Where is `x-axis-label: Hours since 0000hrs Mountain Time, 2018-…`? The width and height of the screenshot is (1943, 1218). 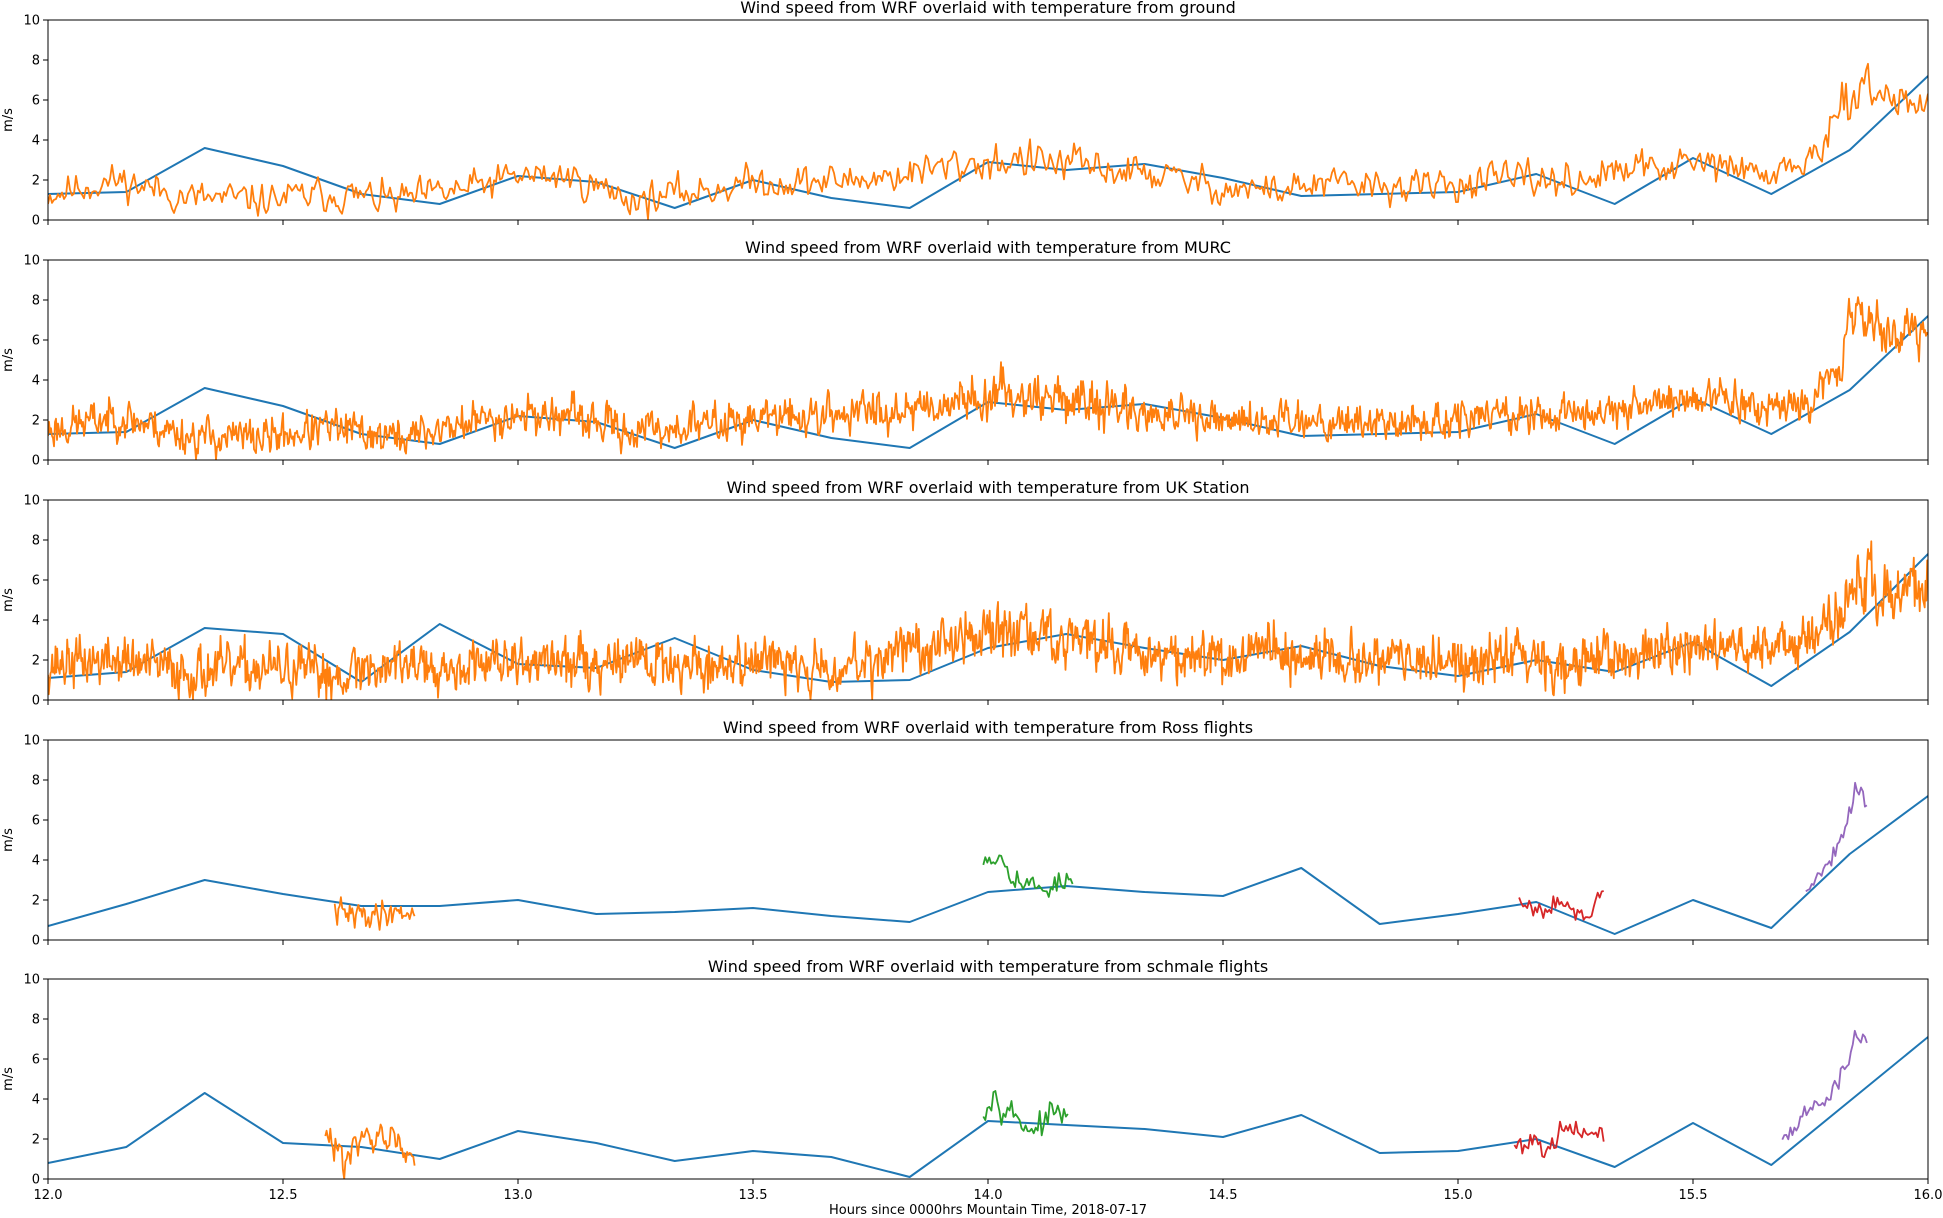
x-axis-label: Hours since 0000hrs Mountain Time, 2018-… is located at coordinates (988, 1210).